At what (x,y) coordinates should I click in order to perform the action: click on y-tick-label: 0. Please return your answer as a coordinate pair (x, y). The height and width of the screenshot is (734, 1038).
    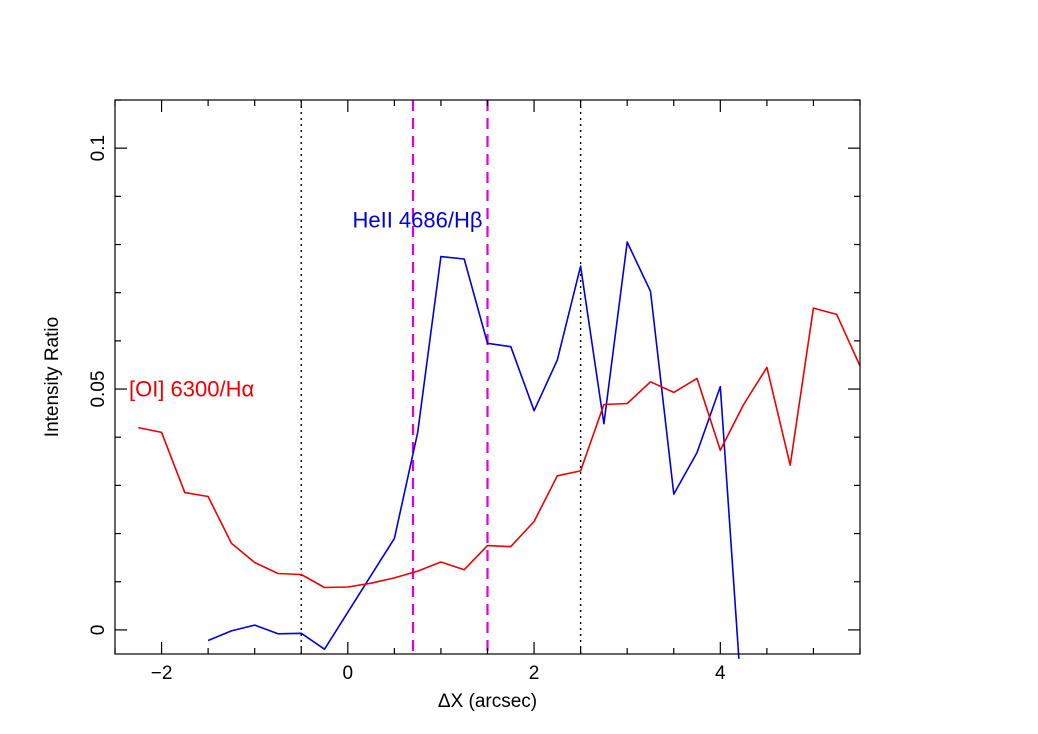
    Looking at the image, I should click on (98, 630).